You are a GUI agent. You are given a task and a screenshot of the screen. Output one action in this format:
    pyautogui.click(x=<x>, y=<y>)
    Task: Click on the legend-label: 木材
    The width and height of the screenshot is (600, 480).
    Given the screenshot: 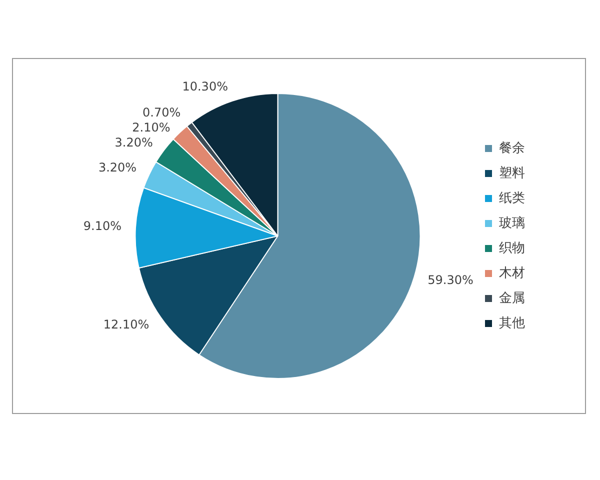 What is the action you would take?
    pyautogui.click(x=512, y=273)
    